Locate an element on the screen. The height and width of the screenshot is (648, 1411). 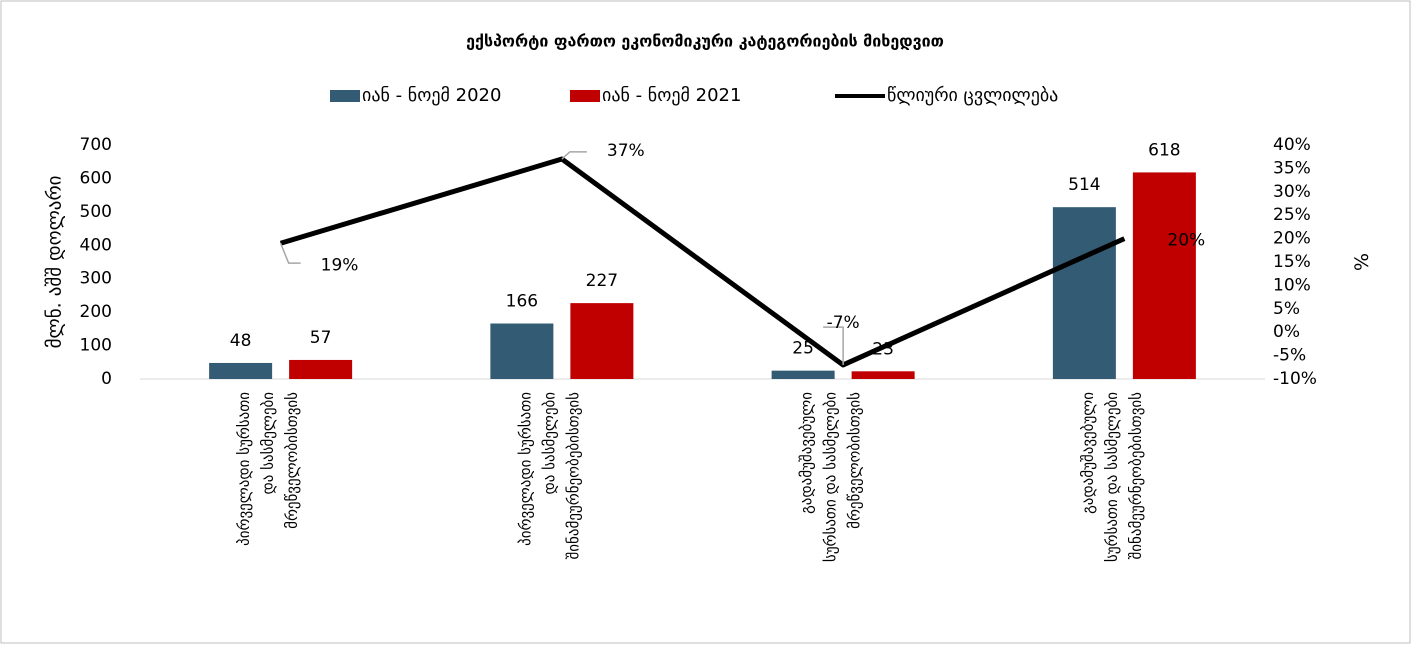
y-tick-label: 0 is located at coordinates (106, 379).